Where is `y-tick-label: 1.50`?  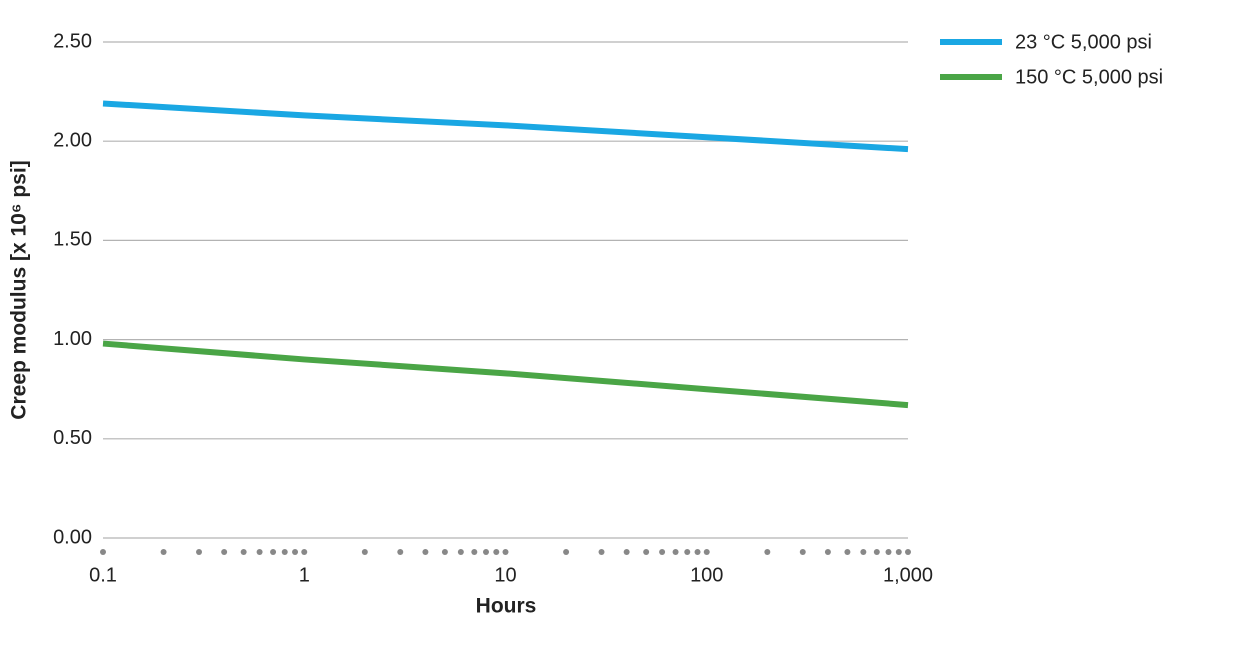 y-tick-label: 1.50 is located at coordinates (72, 240).